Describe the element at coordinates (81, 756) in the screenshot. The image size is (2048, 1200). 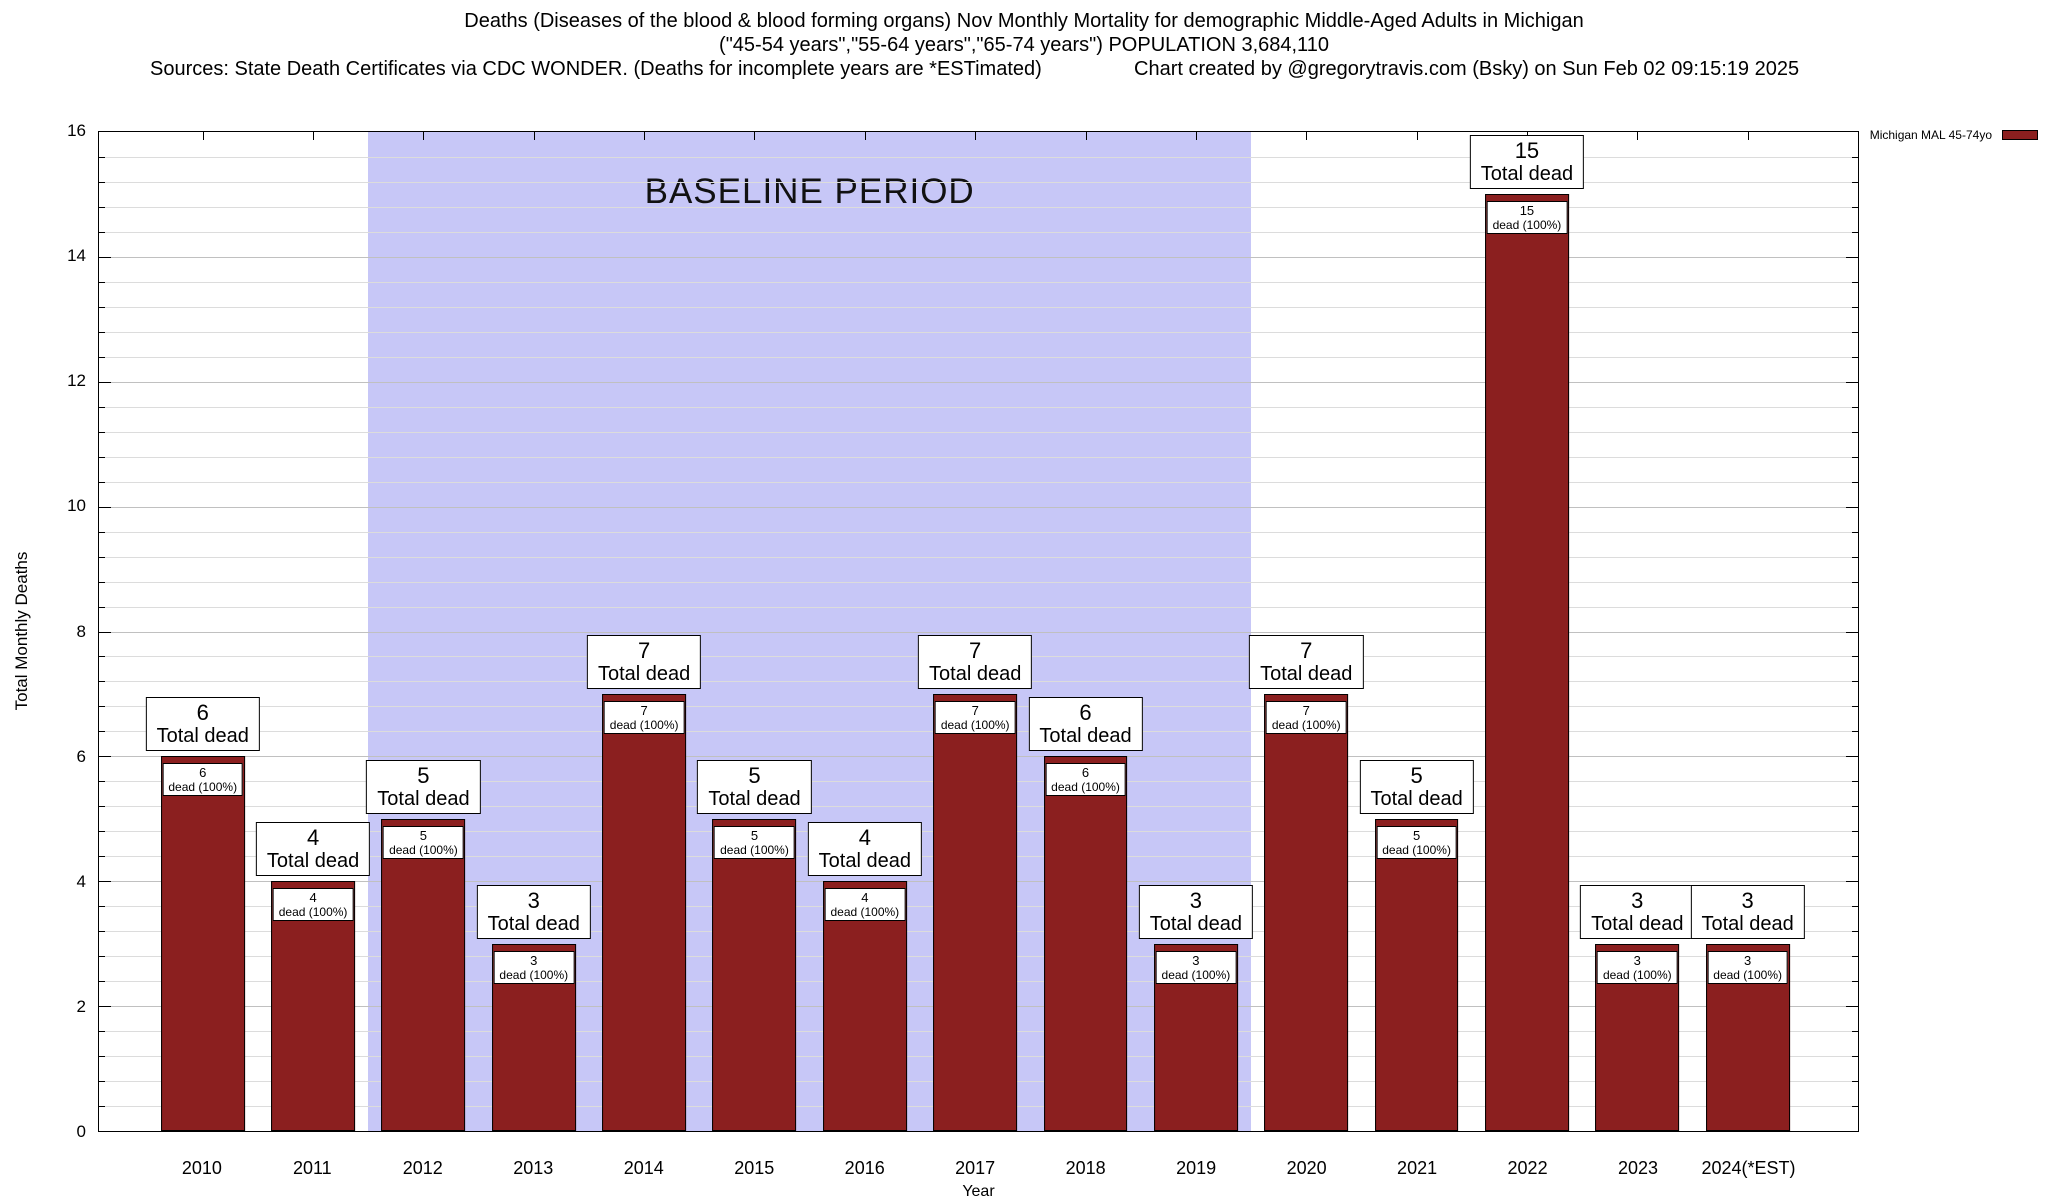
I see `y-axis-tick-label: 6` at that location.